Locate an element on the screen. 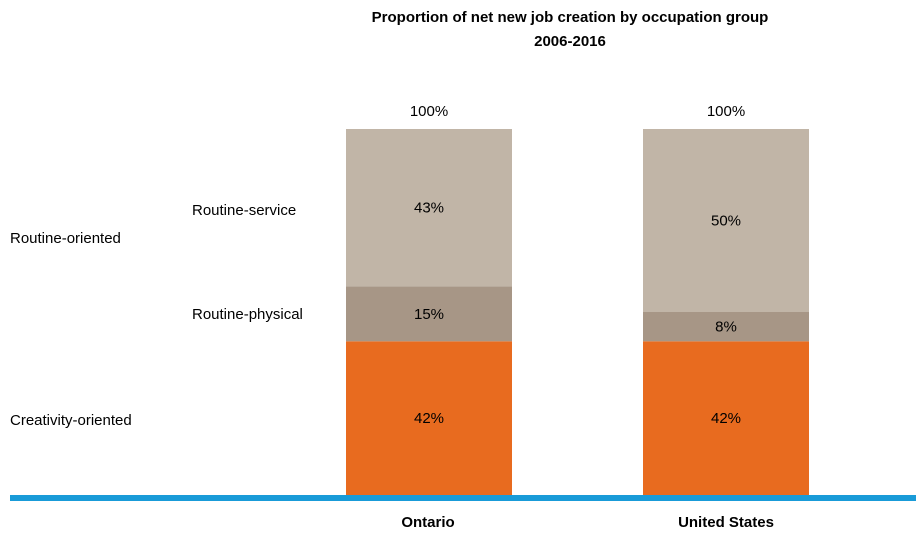 The image size is (916, 533). bar-ontario-routine-service is located at coordinates (429, 208).